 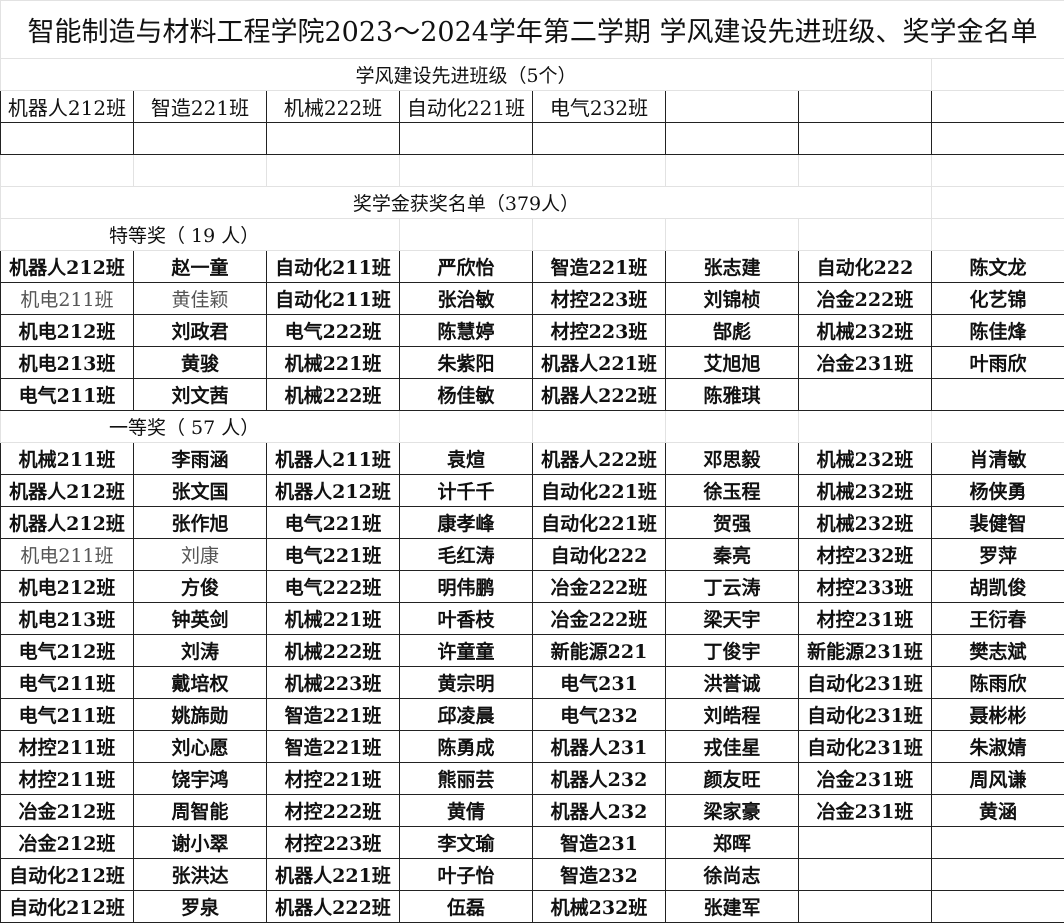 What do you see at coordinates (732, 874) in the screenshot?
I see `student-name-cell: 徐尚志` at bounding box center [732, 874].